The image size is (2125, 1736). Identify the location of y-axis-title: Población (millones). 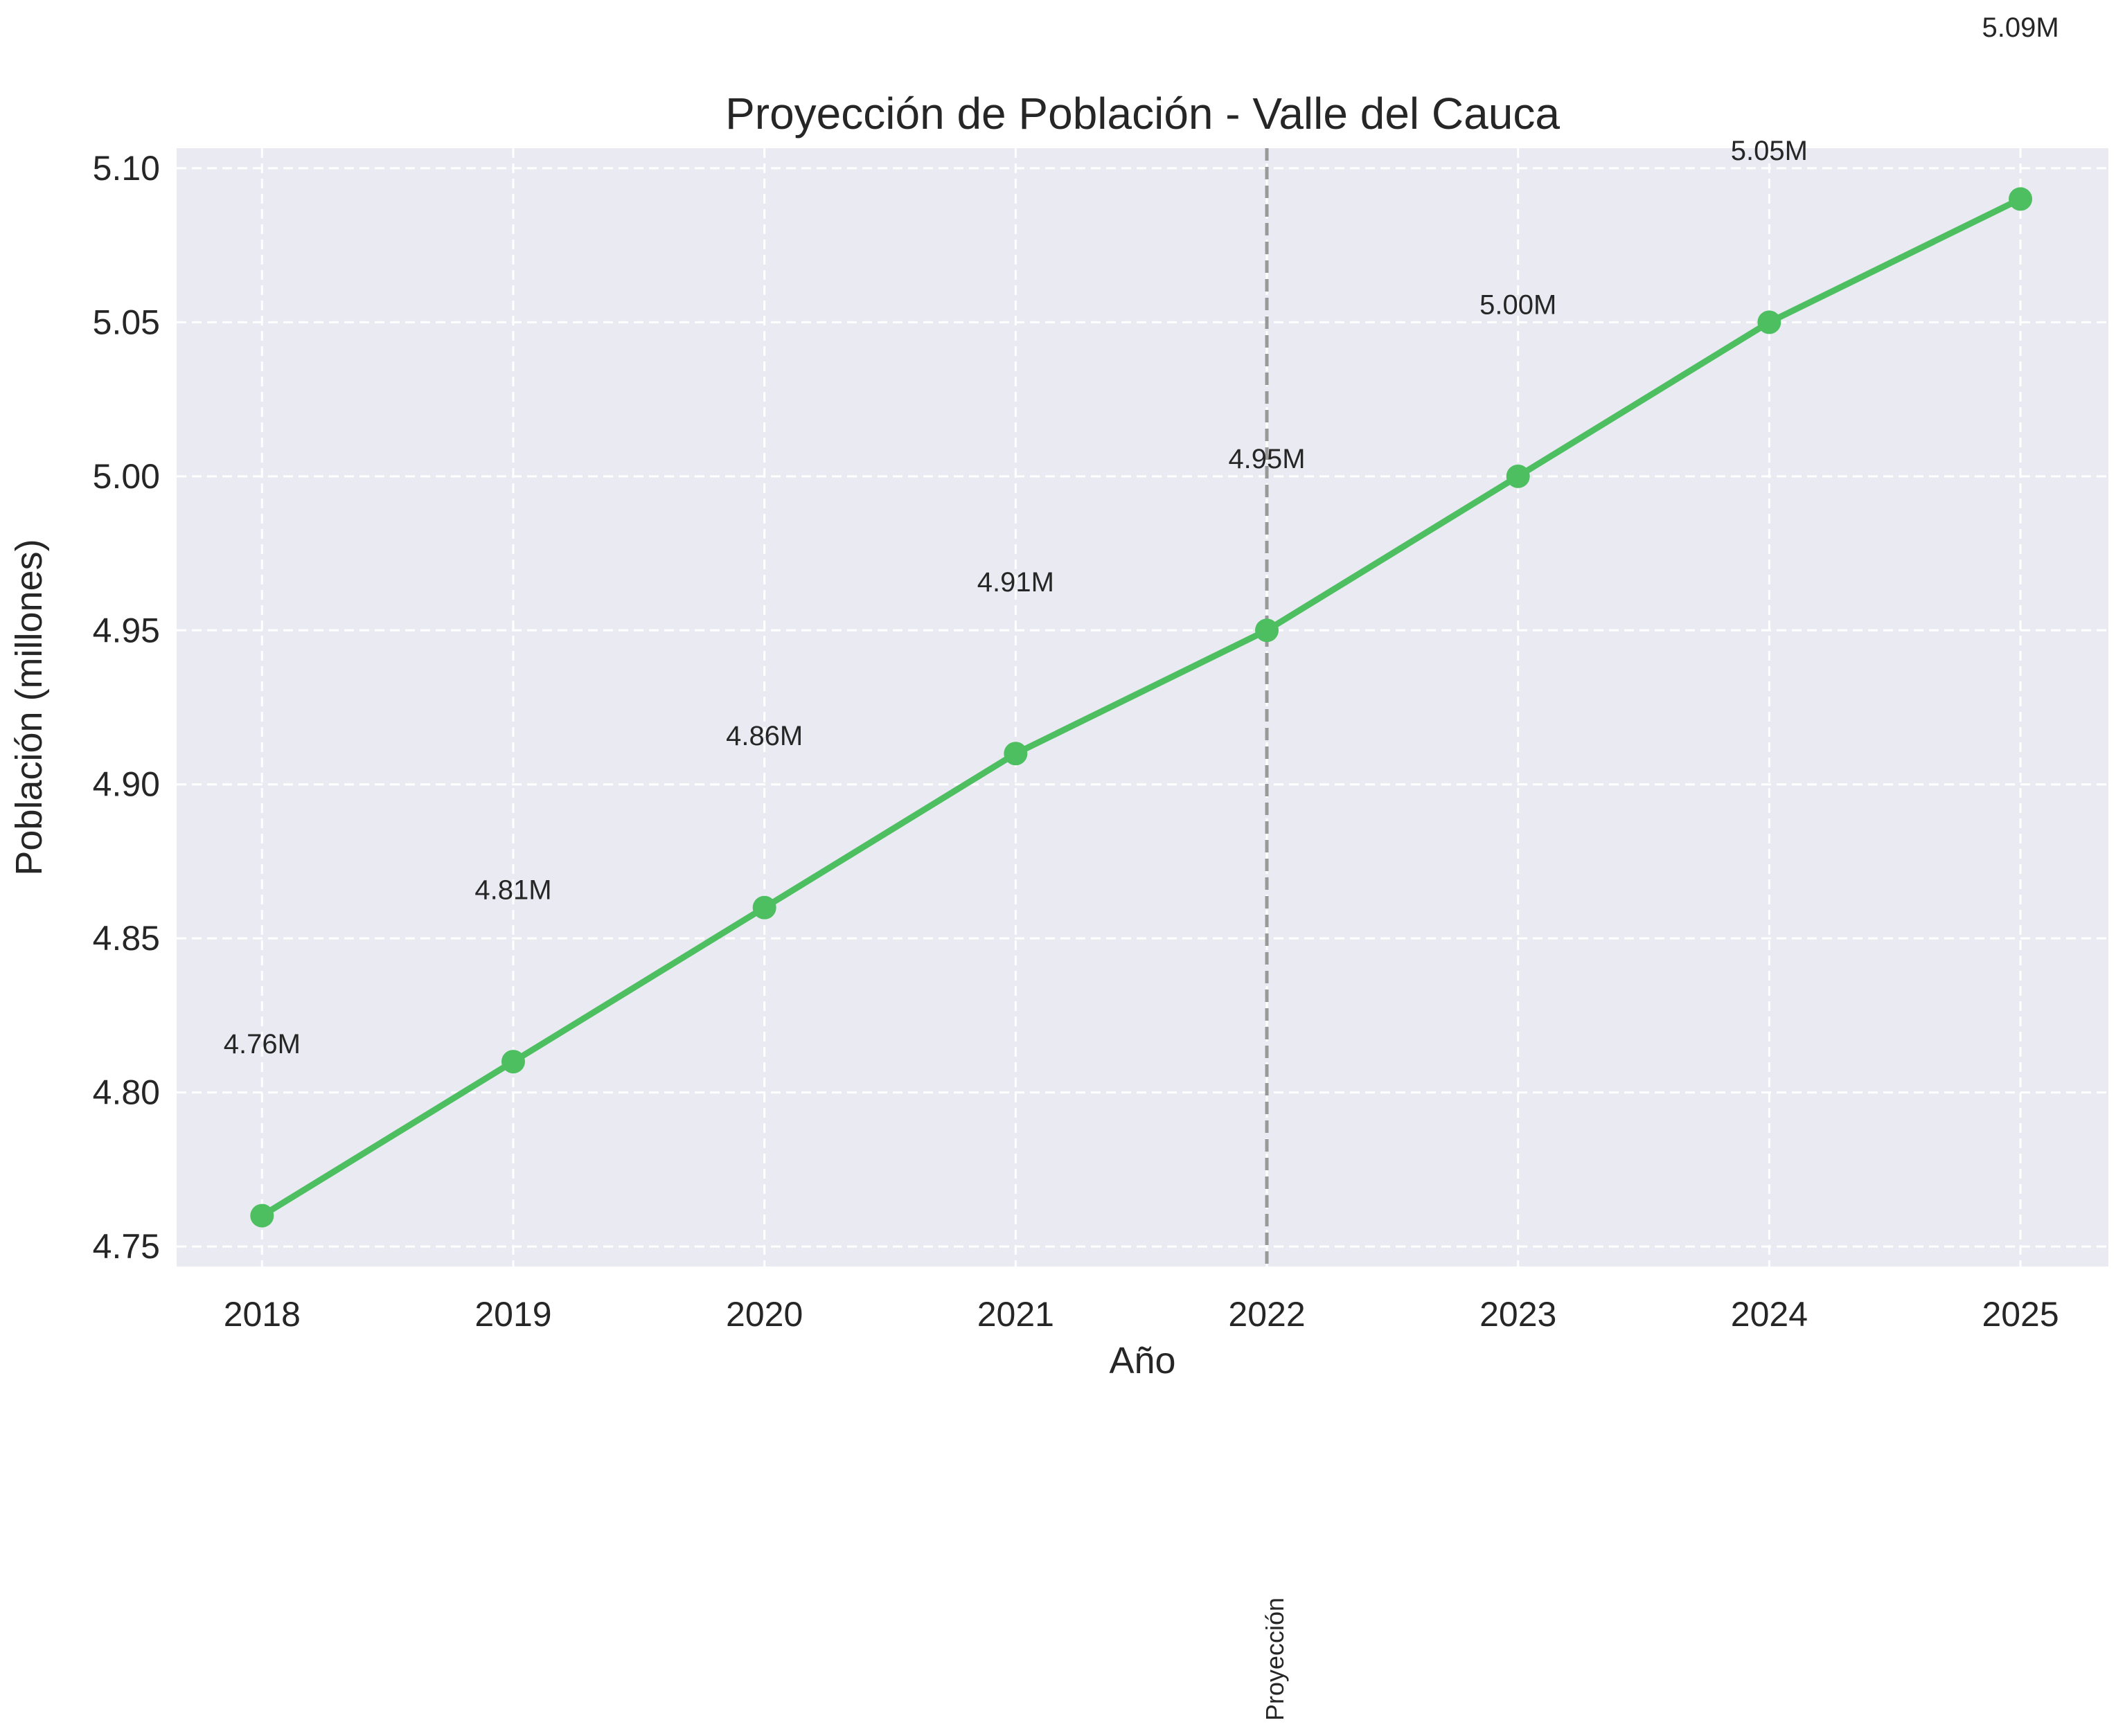
(29, 707).